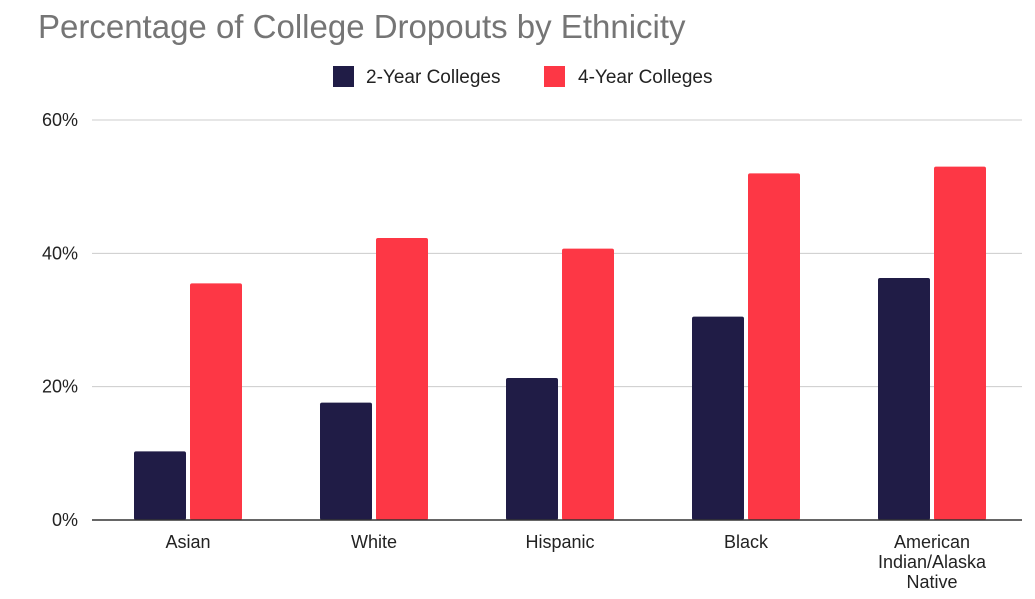  What do you see at coordinates (65, 520) in the screenshot?
I see `y-tick-label: 0%` at bounding box center [65, 520].